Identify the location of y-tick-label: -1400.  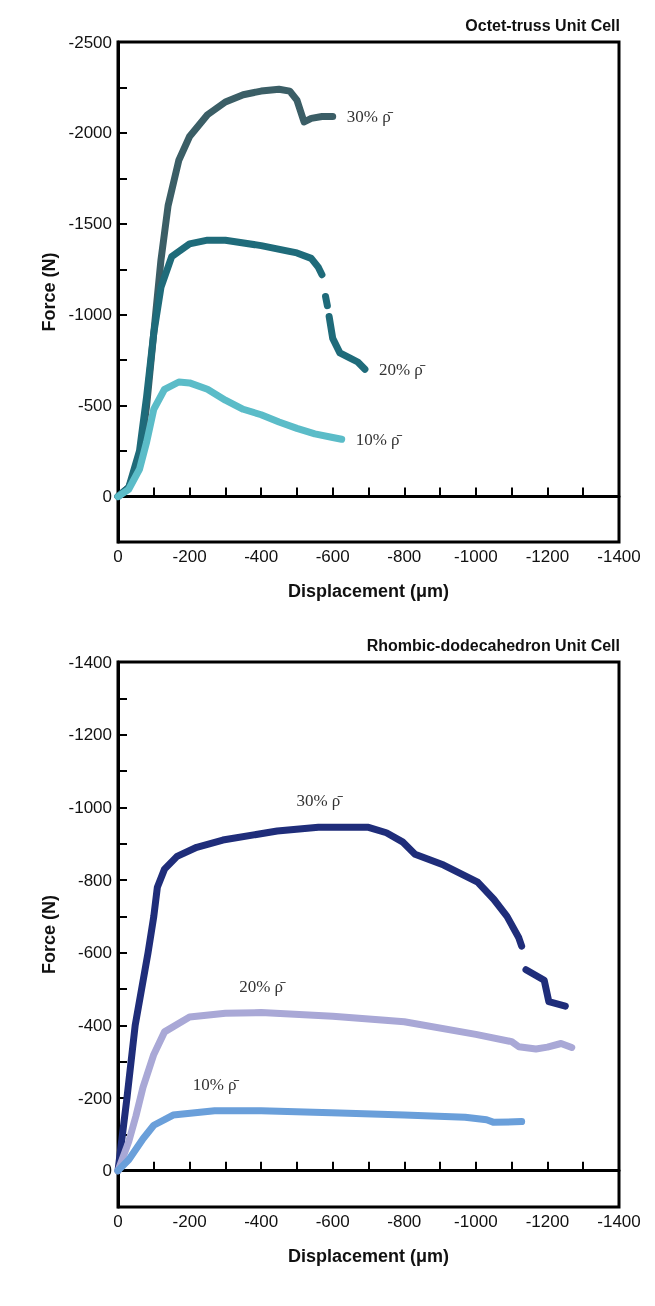
(90, 662).